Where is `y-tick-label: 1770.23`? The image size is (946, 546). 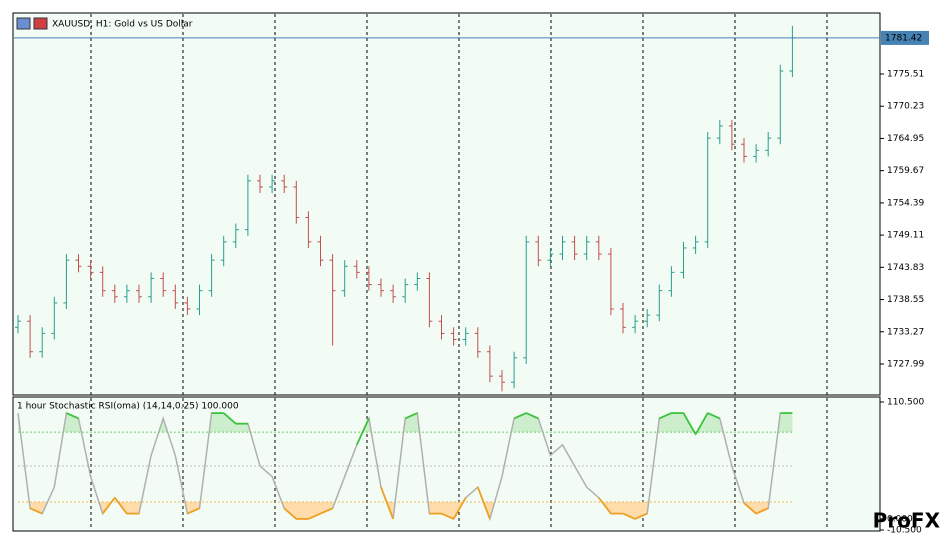
y-tick-label: 1770.23 is located at coordinates (905, 107).